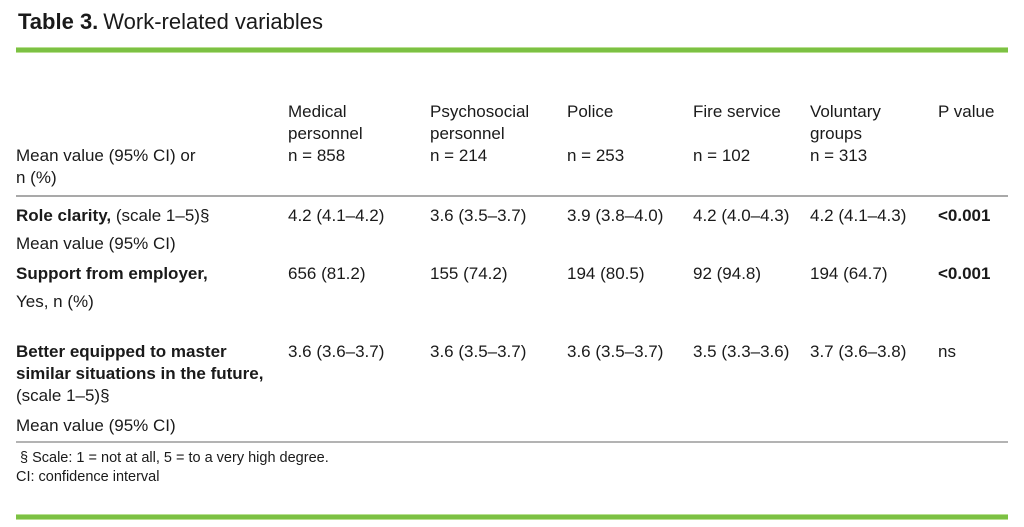 The width and height of the screenshot is (1024, 527). Describe the element at coordinates (615, 215) in the screenshot. I see `cell-value: 3.9 (3.8–4.0)` at that location.